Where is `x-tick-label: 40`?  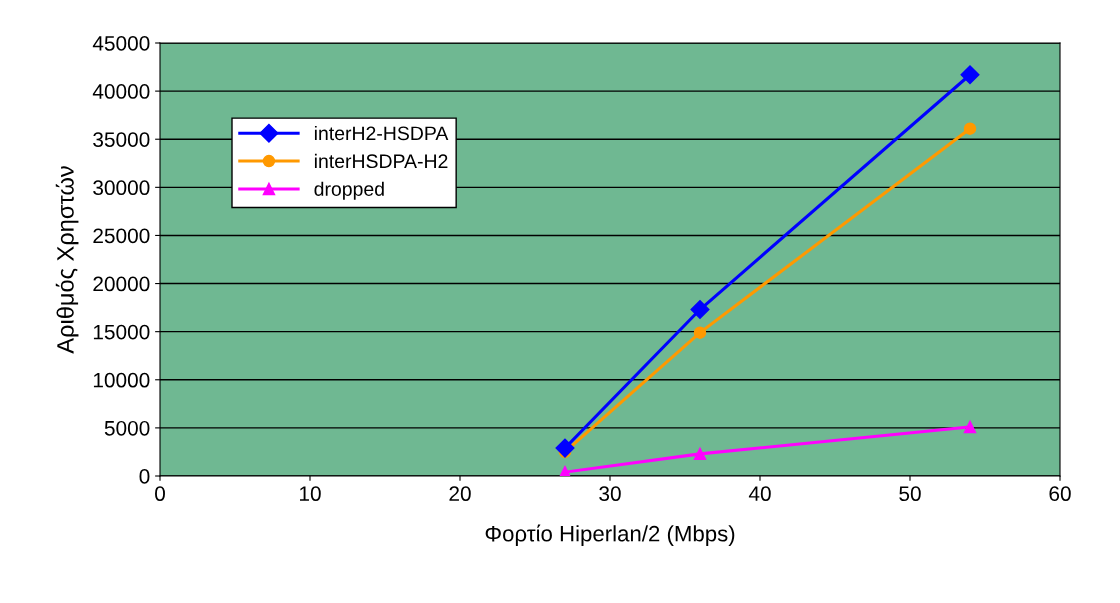
x-tick-label: 40 is located at coordinates (759, 494).